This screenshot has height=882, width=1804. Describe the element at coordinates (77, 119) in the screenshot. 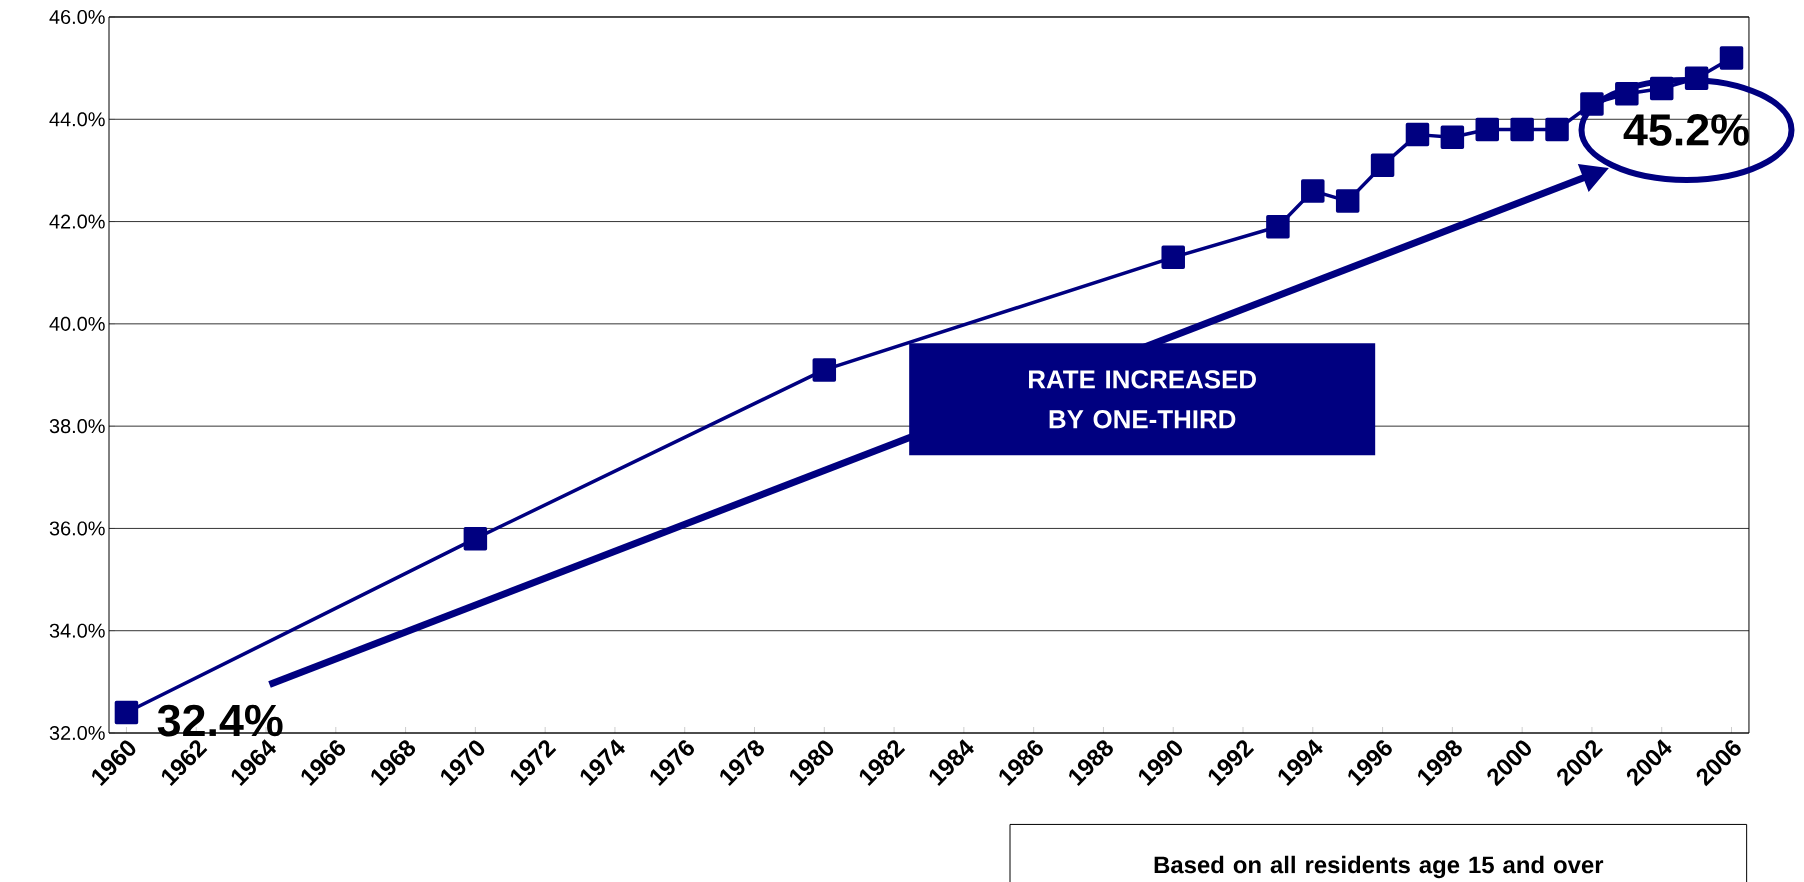

I see `y-tick-label: 44.0%` at that location.